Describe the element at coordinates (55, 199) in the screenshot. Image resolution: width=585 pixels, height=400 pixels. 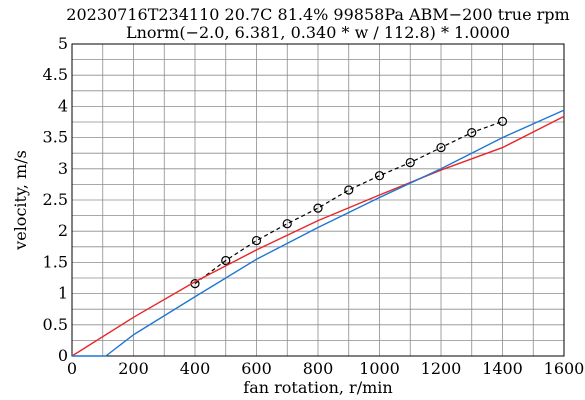
I see `y-tick-label: 2.5` at that location.